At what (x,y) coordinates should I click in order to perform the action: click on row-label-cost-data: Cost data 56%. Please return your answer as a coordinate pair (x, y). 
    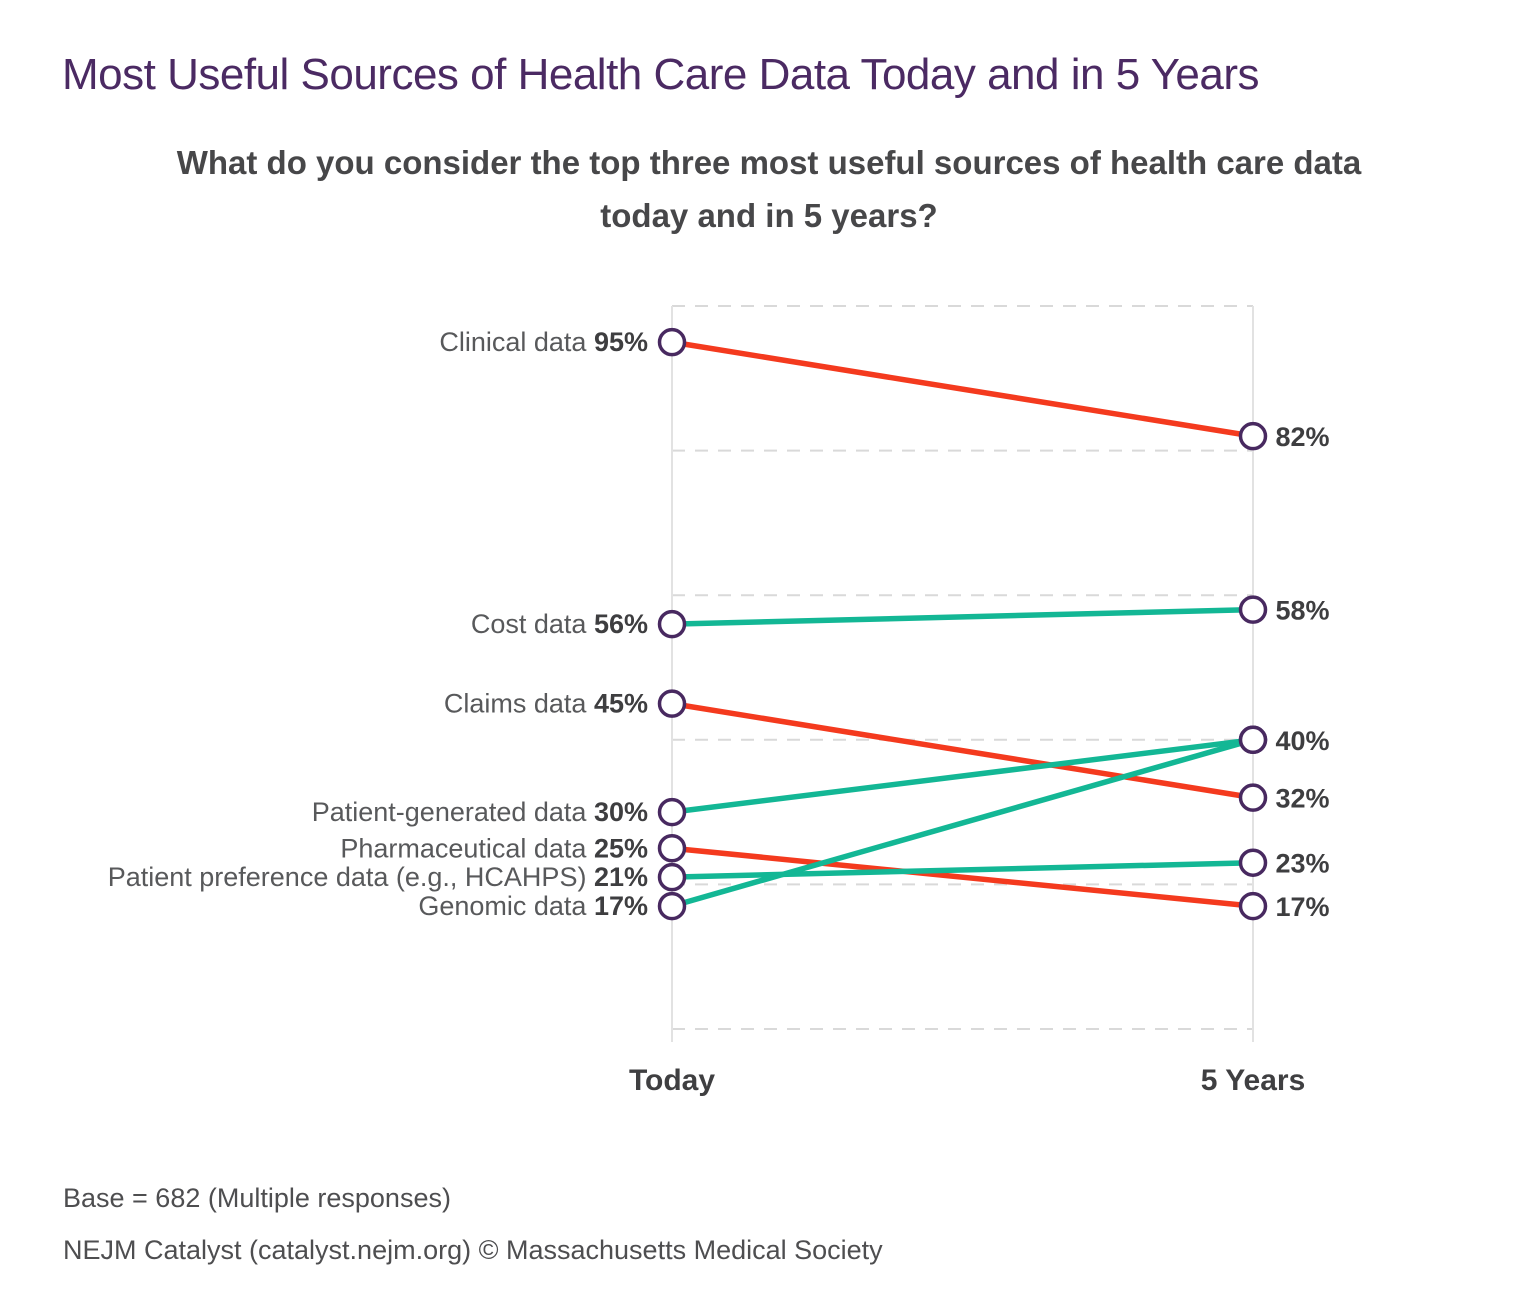
    Looking at the image, I should click on (559, 624).